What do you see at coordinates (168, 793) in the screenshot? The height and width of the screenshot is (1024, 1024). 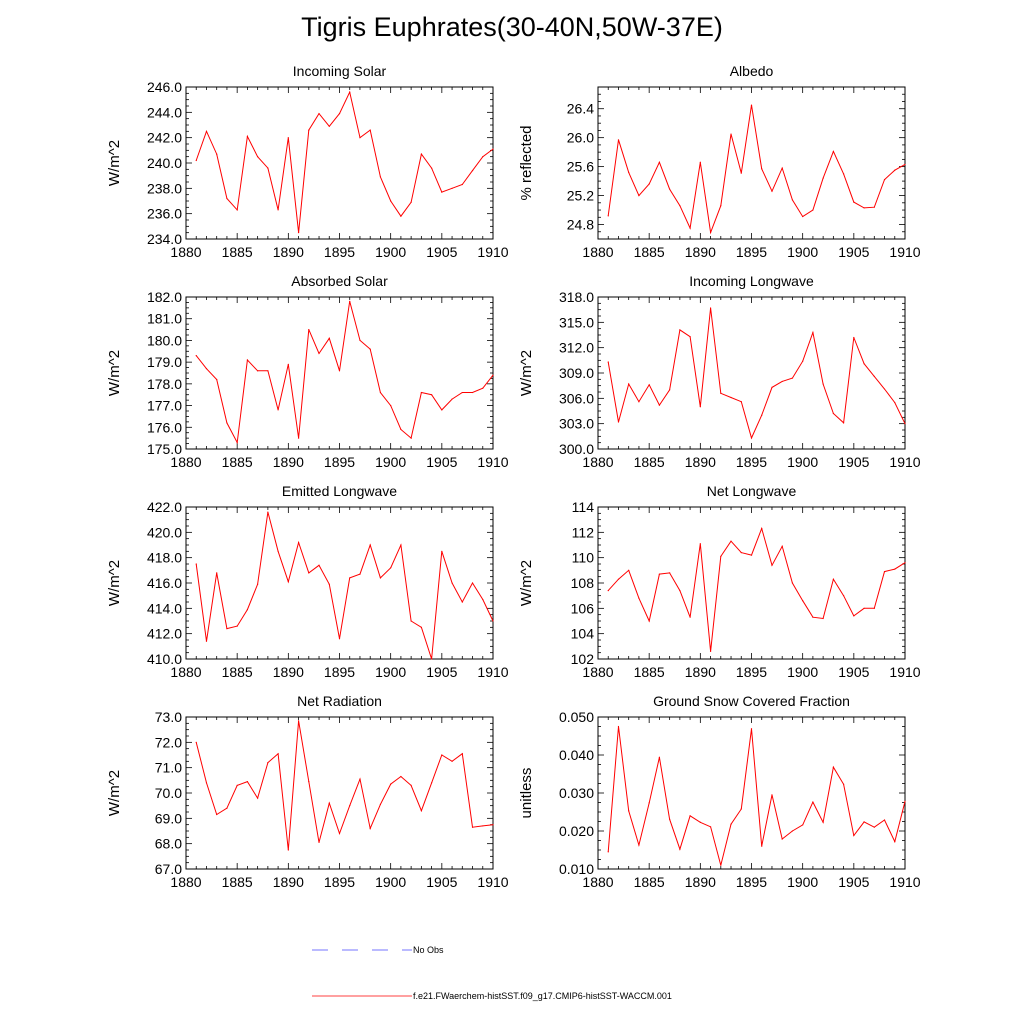 I see `y-tick-label: 70.0` at bounding box center [168, 793].